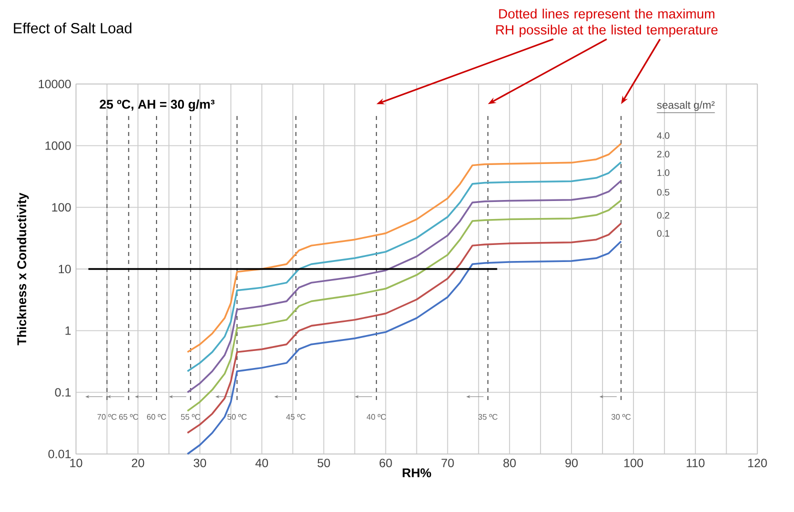  What do you see at coordinates (663, 172) in the screenshot?
I see `text: 1.0` at bounding box center [663, 172].